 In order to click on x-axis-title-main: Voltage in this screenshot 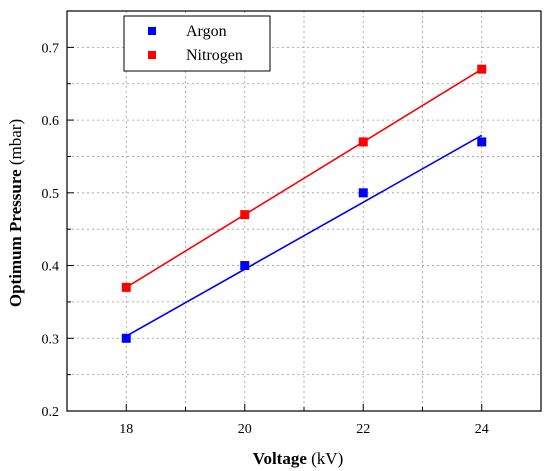, I will do `click(280, 458)`.